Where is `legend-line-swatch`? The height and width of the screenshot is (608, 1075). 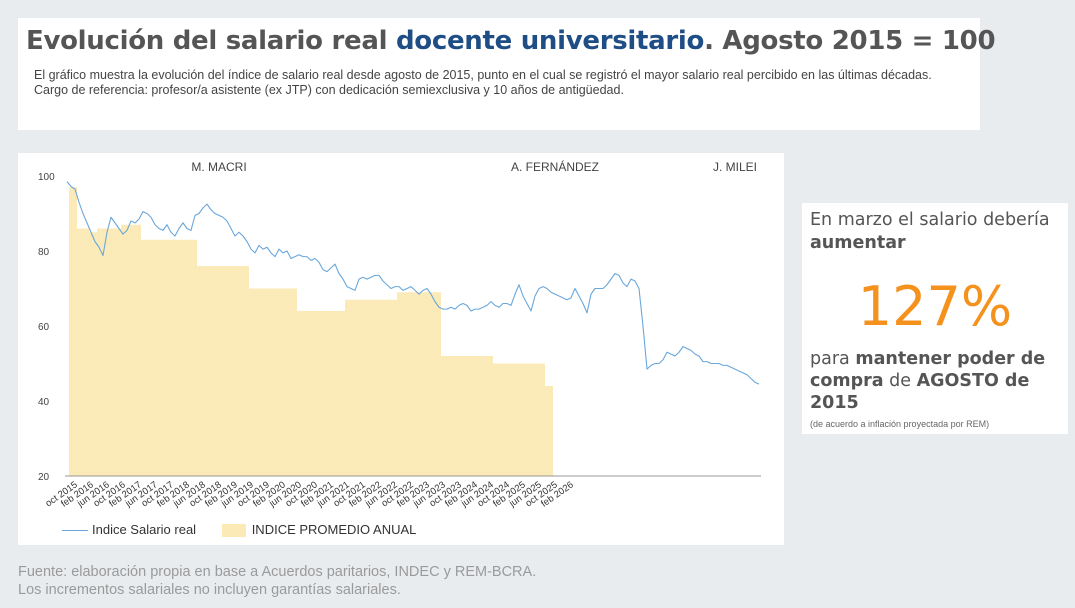 legend-line-swatch is located at coordinates (75, 531).